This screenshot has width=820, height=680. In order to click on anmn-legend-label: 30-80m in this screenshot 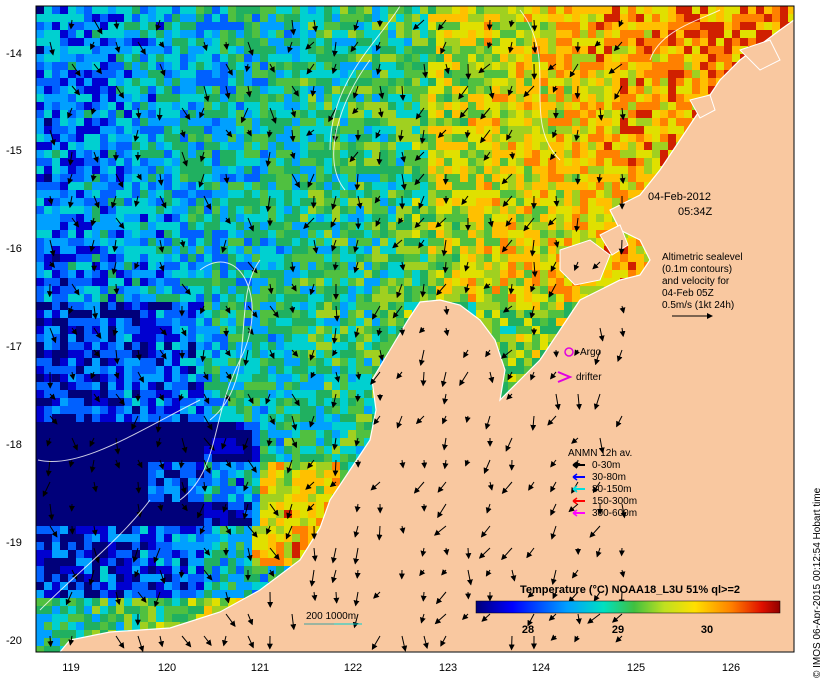, I will do `click(609, 477)`.